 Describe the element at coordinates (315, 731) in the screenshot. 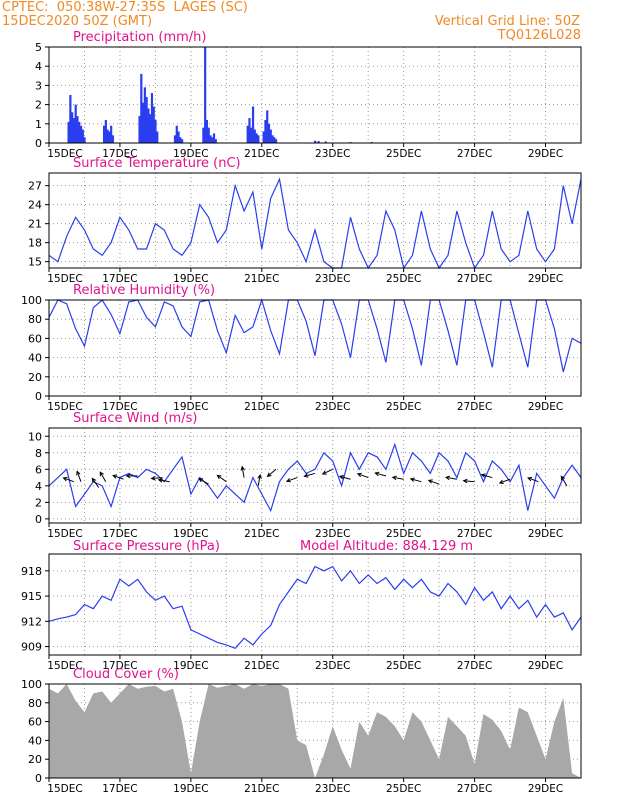

I see `cloud-cover-area` at that location.